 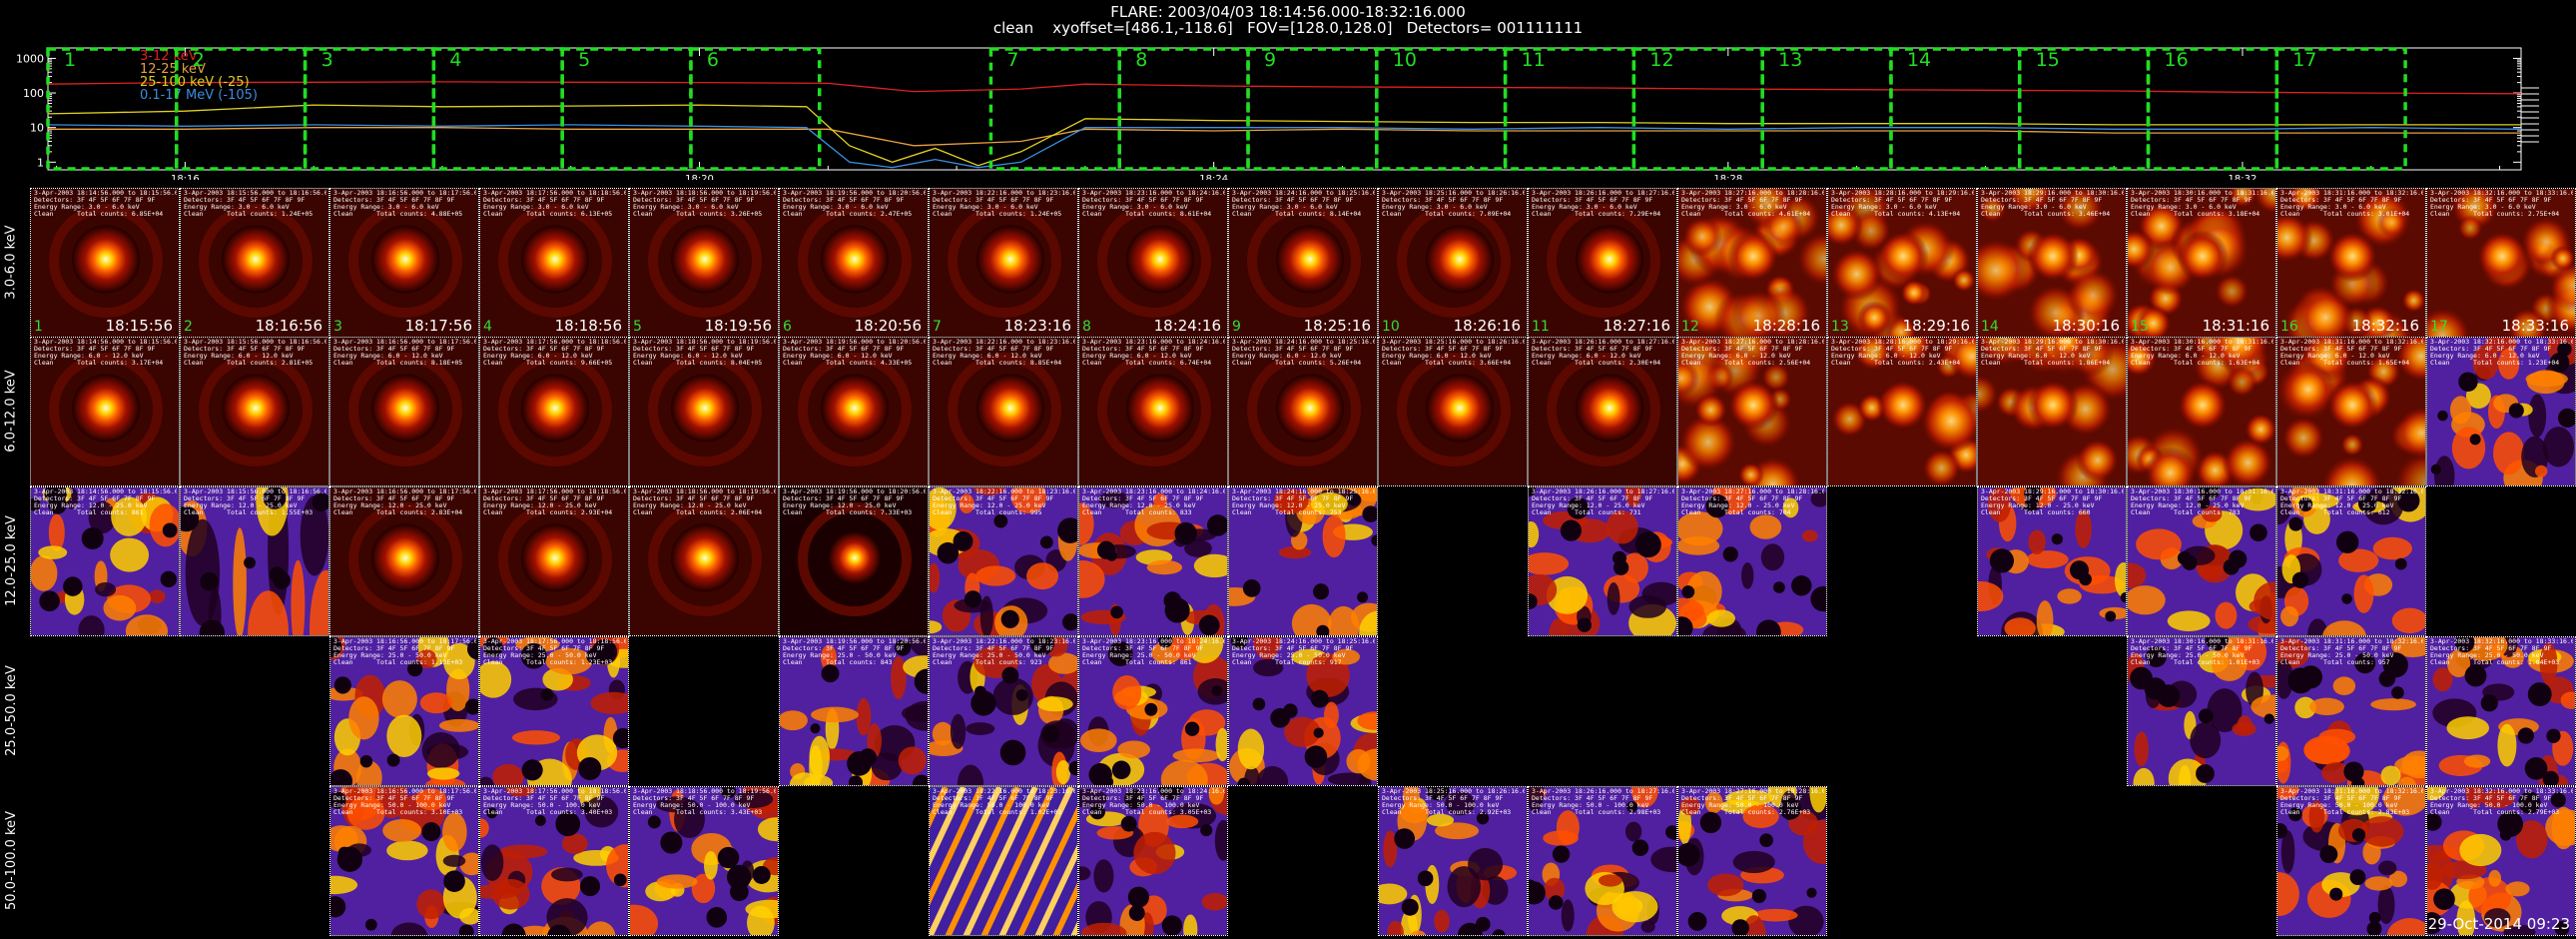 What do you see at coordinates (848, 214) in the screenshot?
I see `panel-header-line: Clean Total counts: 2.47E+05` at bounding box center [848, 214].